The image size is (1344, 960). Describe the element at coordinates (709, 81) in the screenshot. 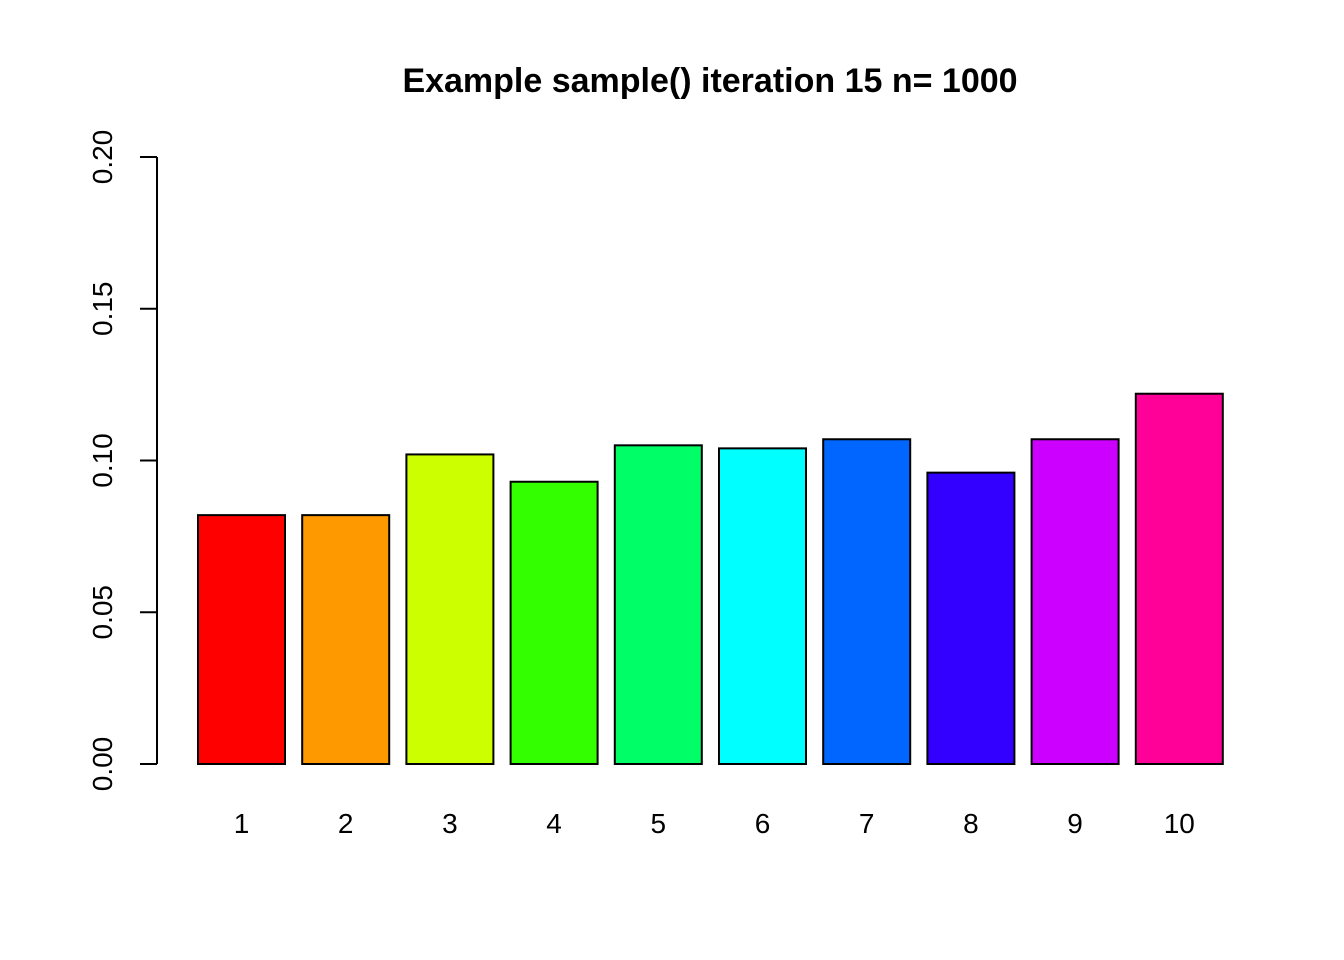

I see `chart-title: Example sample() iteration 15 n= 1000` at that location.